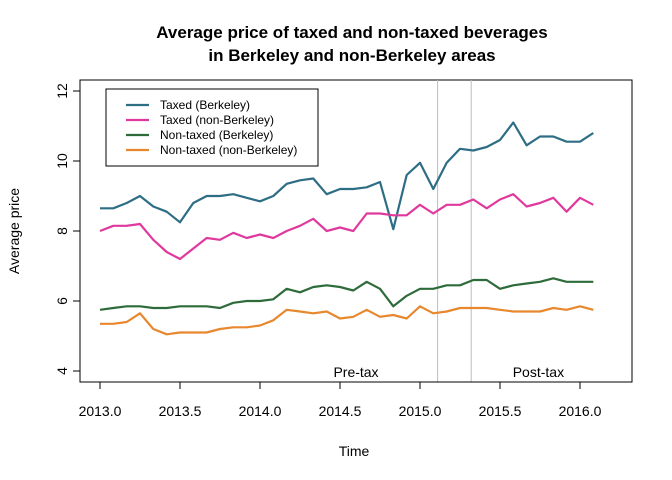 Image resolution: width=672 pixels, height=480 pixels. Describe the element at coordinates (228, 150) in the screenshot. I see `legend-label: Non-taxed (non-Berkeley)` at that location.